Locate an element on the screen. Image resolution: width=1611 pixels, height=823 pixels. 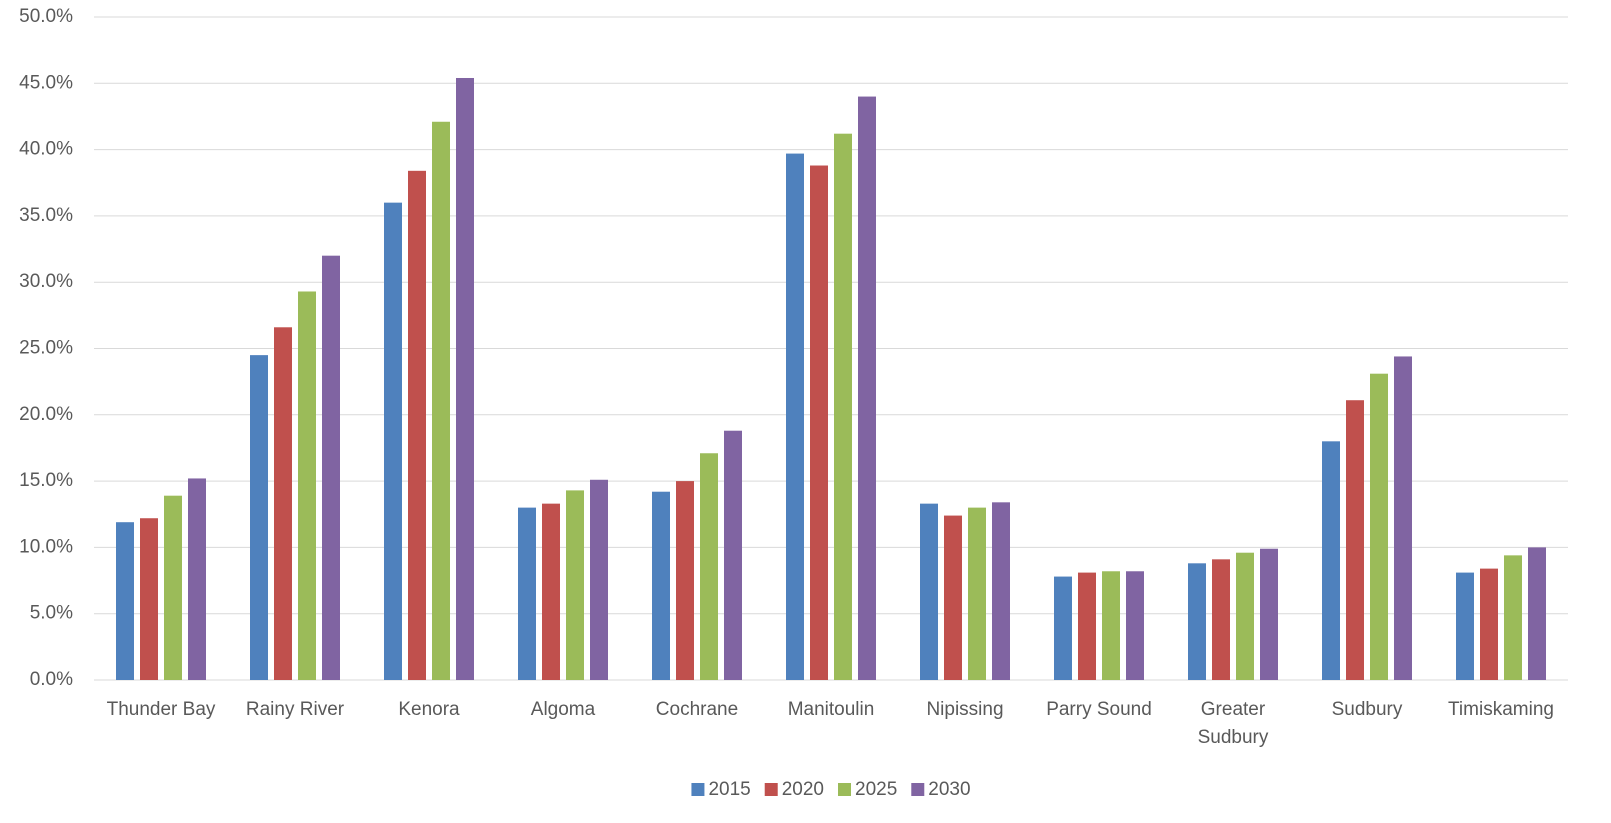
y-tick-label: 5.0% is located at coordinates (51, 613).